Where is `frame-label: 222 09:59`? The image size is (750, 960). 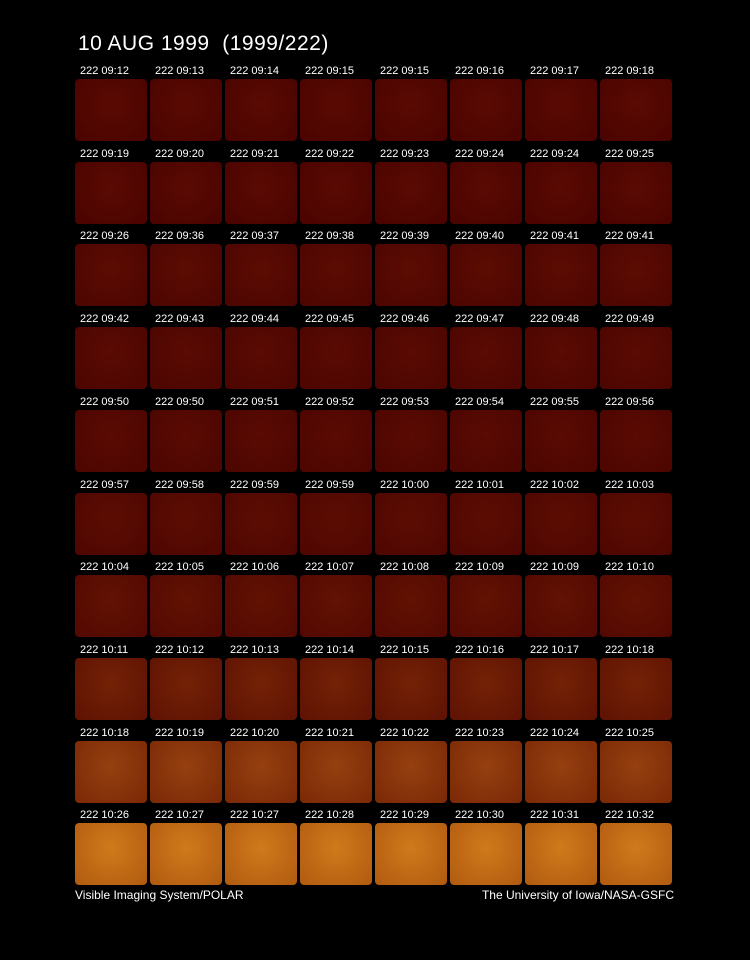
frame-label: 222 09:59 is located at coordinates (254, 484).